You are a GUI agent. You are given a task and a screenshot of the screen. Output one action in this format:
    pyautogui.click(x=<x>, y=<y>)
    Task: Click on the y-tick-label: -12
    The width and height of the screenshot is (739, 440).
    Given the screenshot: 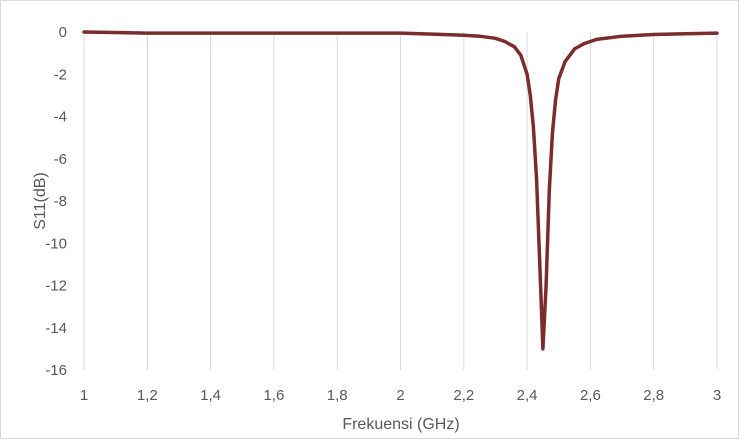 What is the action you would take?
    pyautogui.click(x=56, y=286)
    